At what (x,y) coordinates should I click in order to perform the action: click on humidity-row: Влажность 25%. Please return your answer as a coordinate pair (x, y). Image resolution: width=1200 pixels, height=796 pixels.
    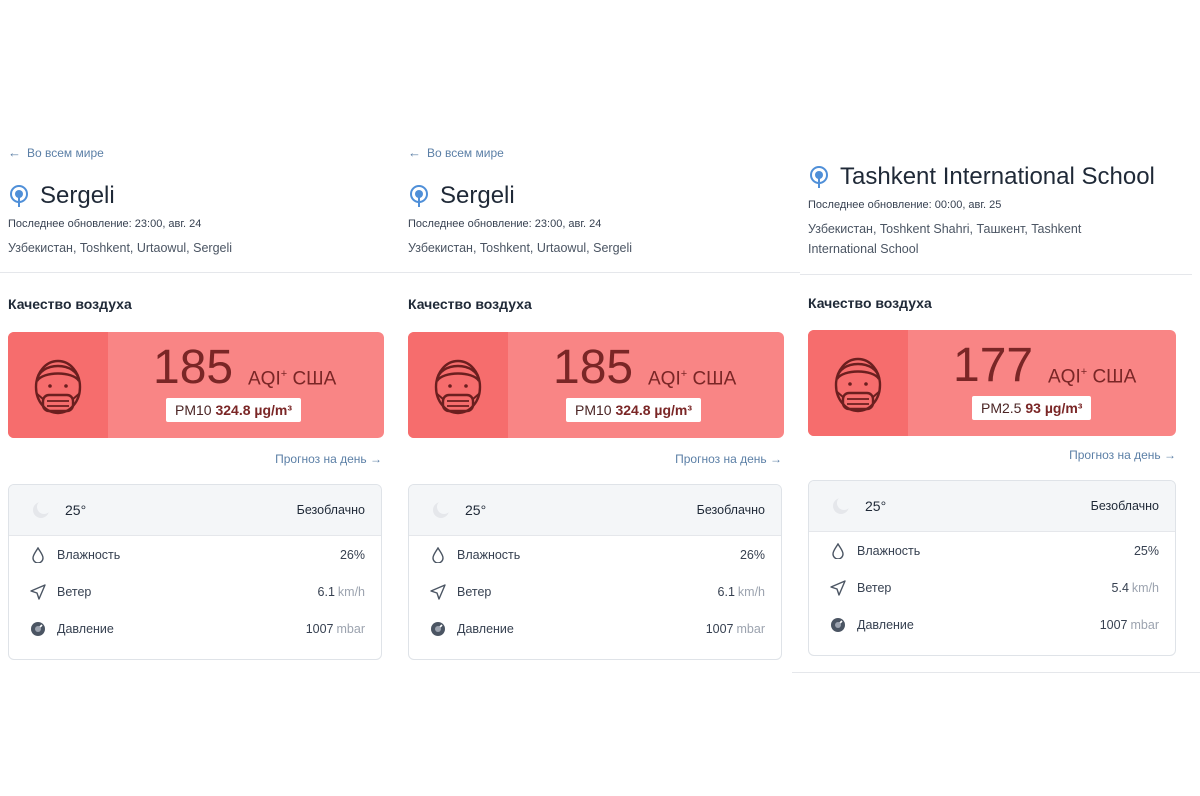
    Looking at the image, I should click on (992, 550).